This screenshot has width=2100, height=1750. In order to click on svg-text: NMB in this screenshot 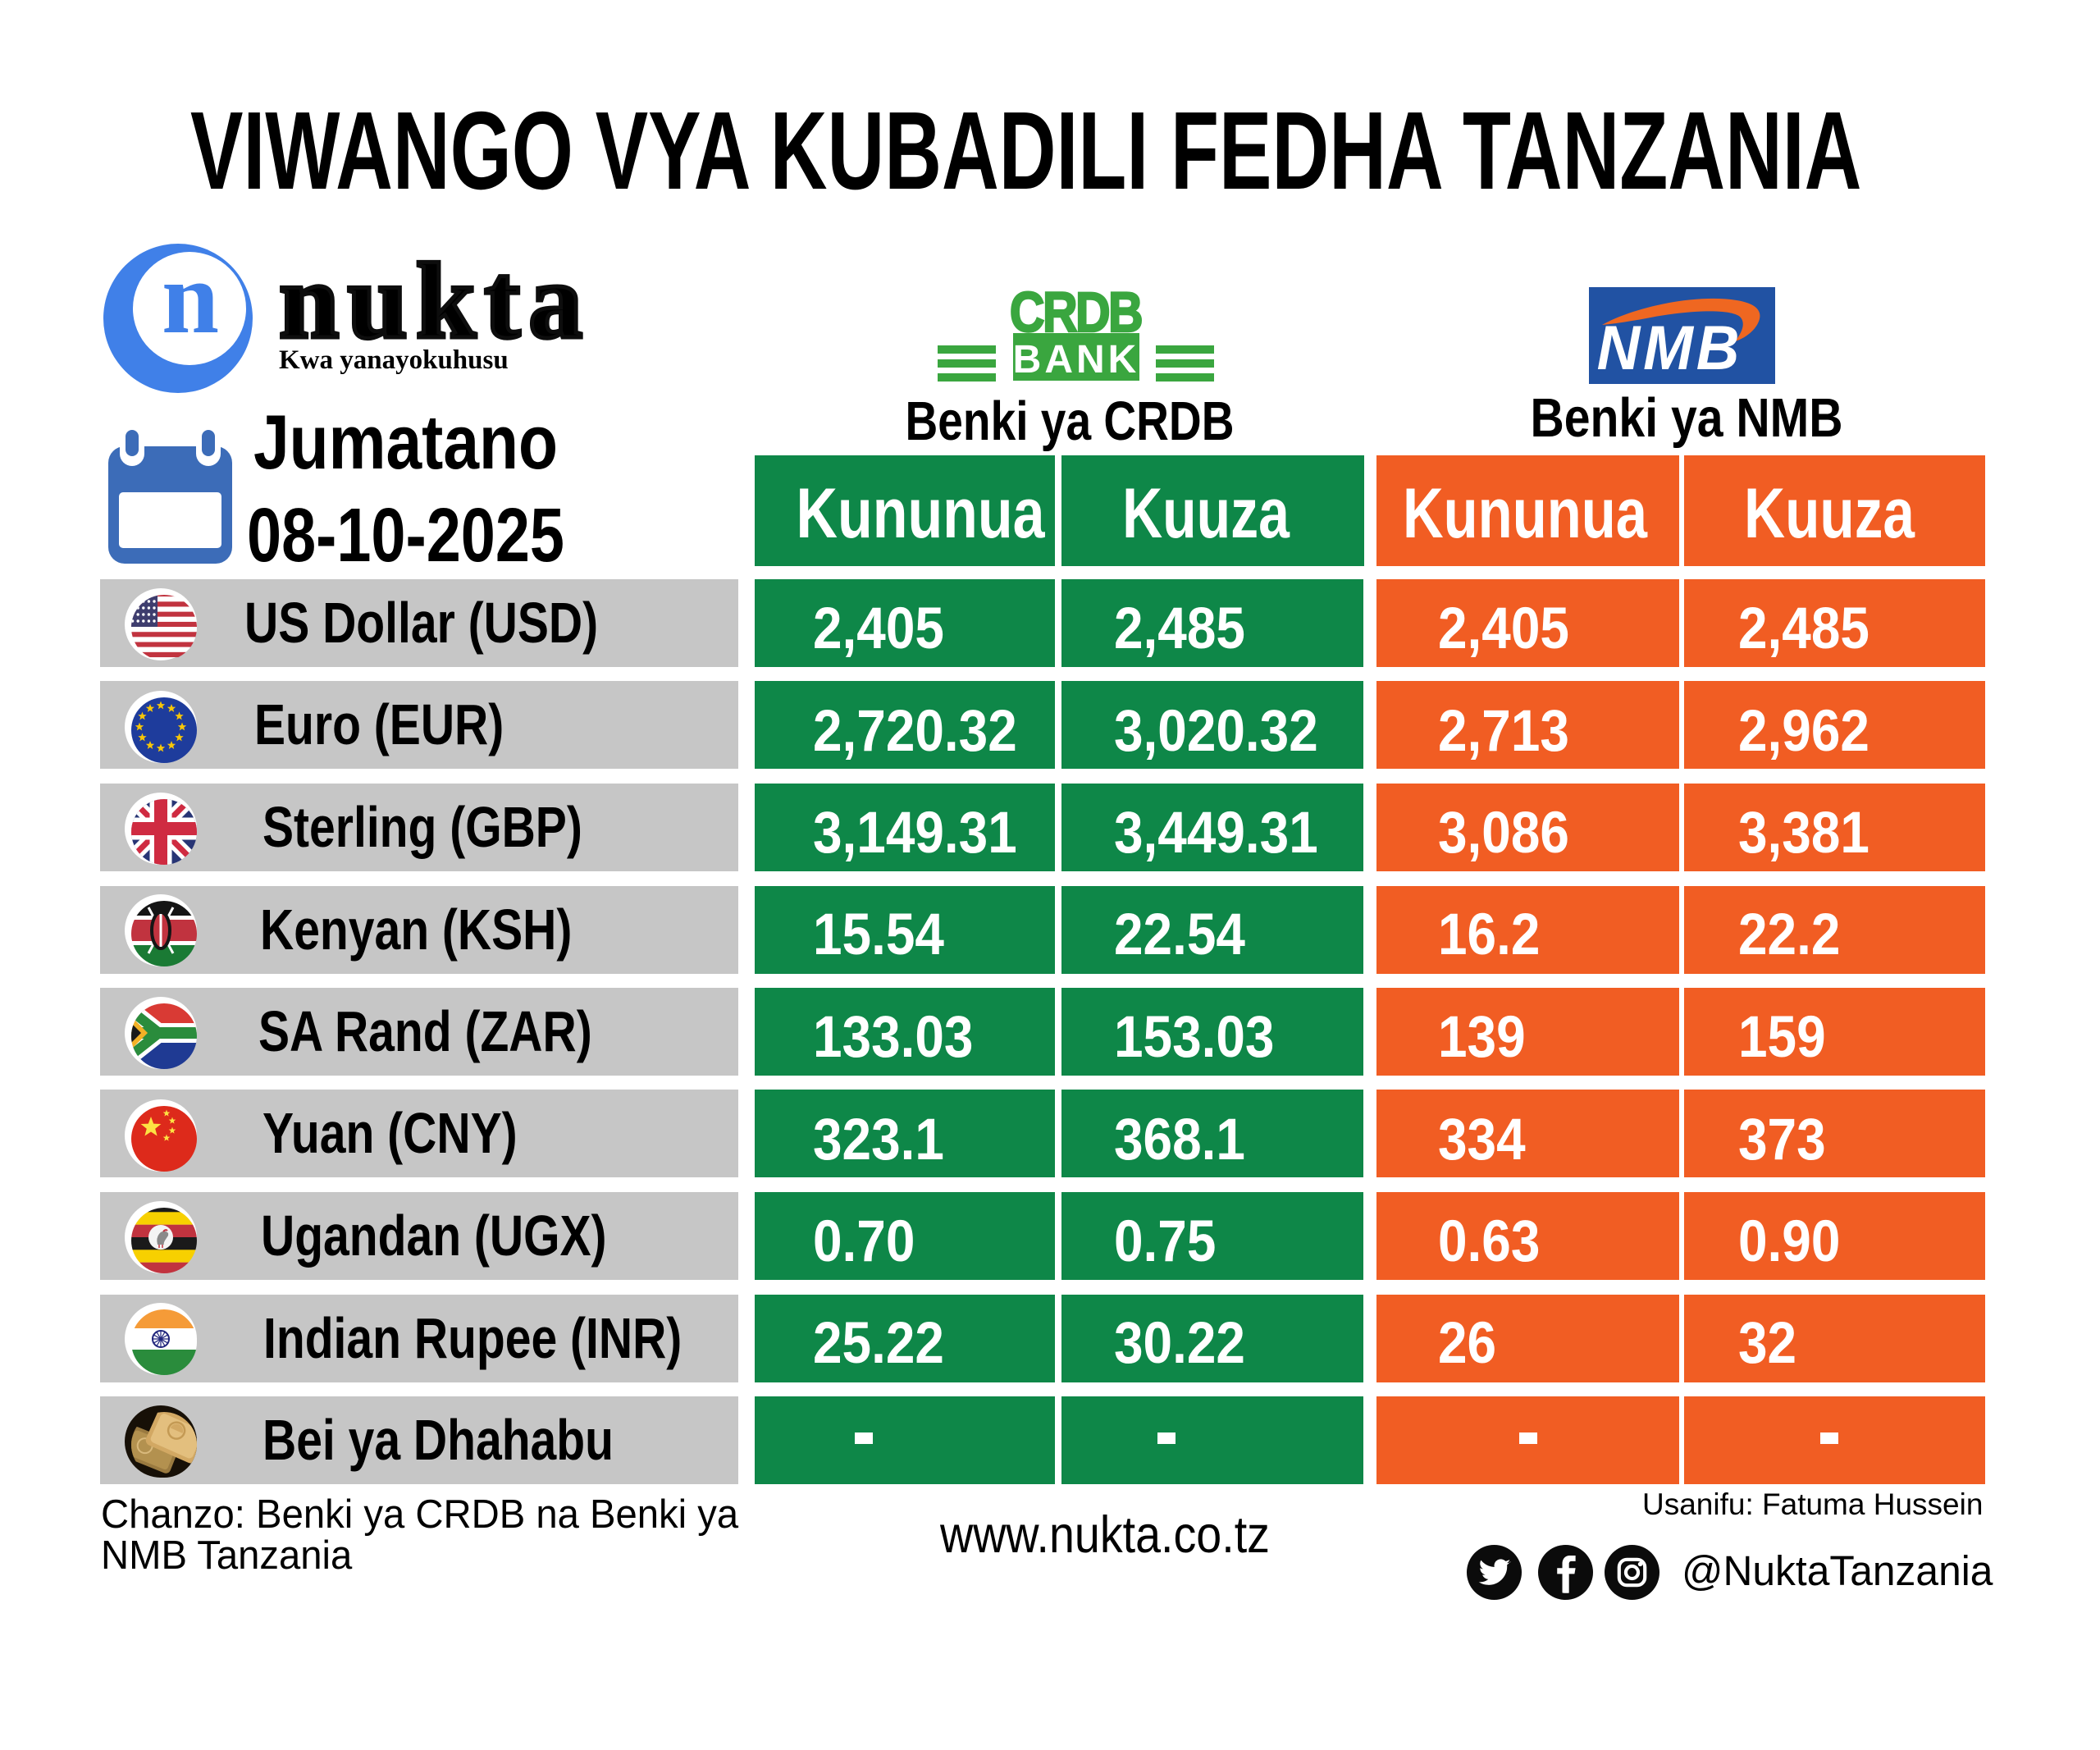, I will do `click(1670, 348)`.